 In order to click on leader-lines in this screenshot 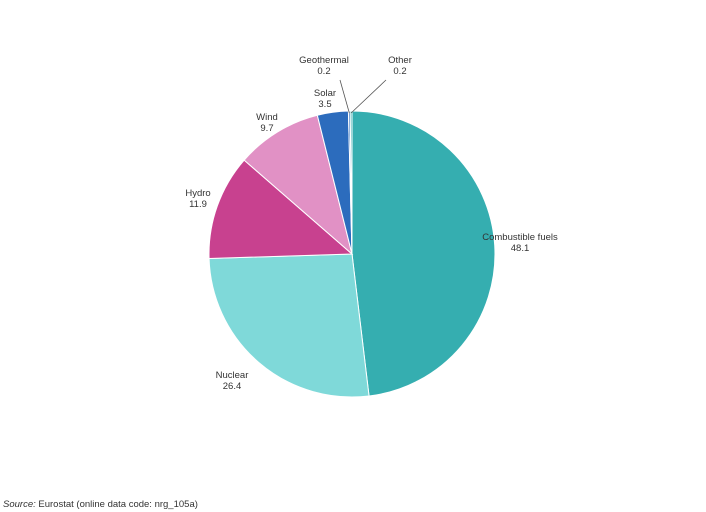, I will do `click(363, 96)`.